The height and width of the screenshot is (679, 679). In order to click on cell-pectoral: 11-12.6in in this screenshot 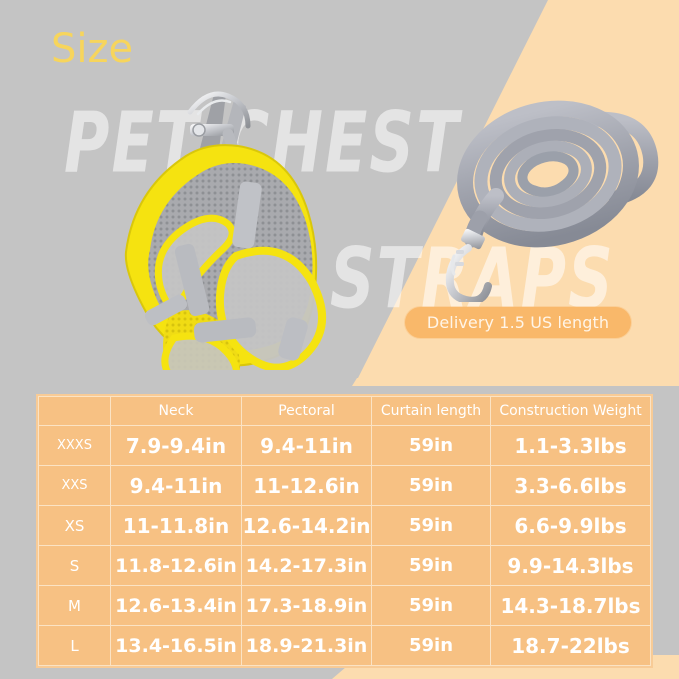, I will do `click(306, 485)`.